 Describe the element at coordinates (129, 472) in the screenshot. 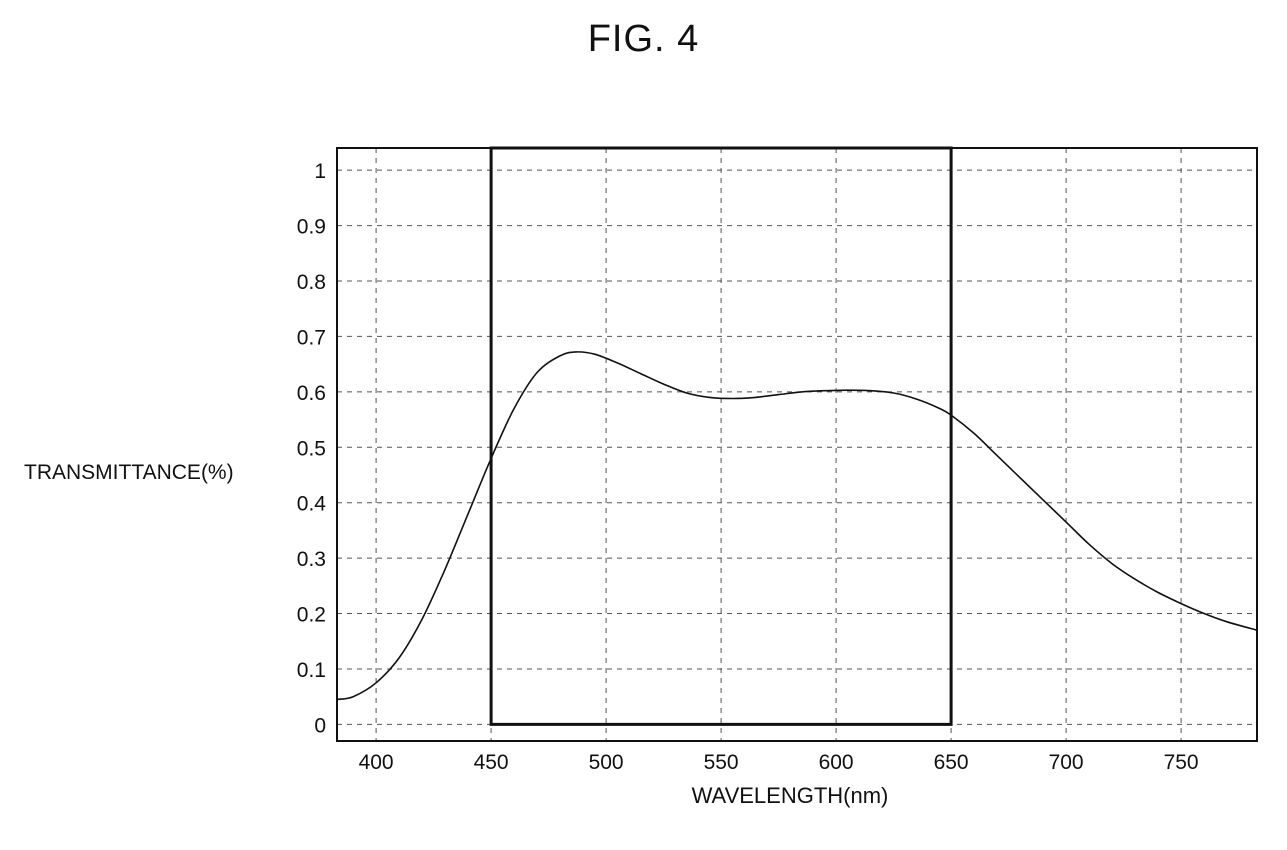

I see `y-axis-label: TRANSMITTANCE(%)` at that location.